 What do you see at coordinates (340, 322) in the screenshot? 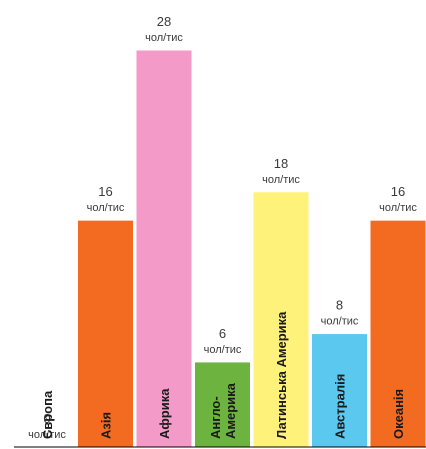
I see `unit-label-6: чол/тис` at bounding box center [340, 322].